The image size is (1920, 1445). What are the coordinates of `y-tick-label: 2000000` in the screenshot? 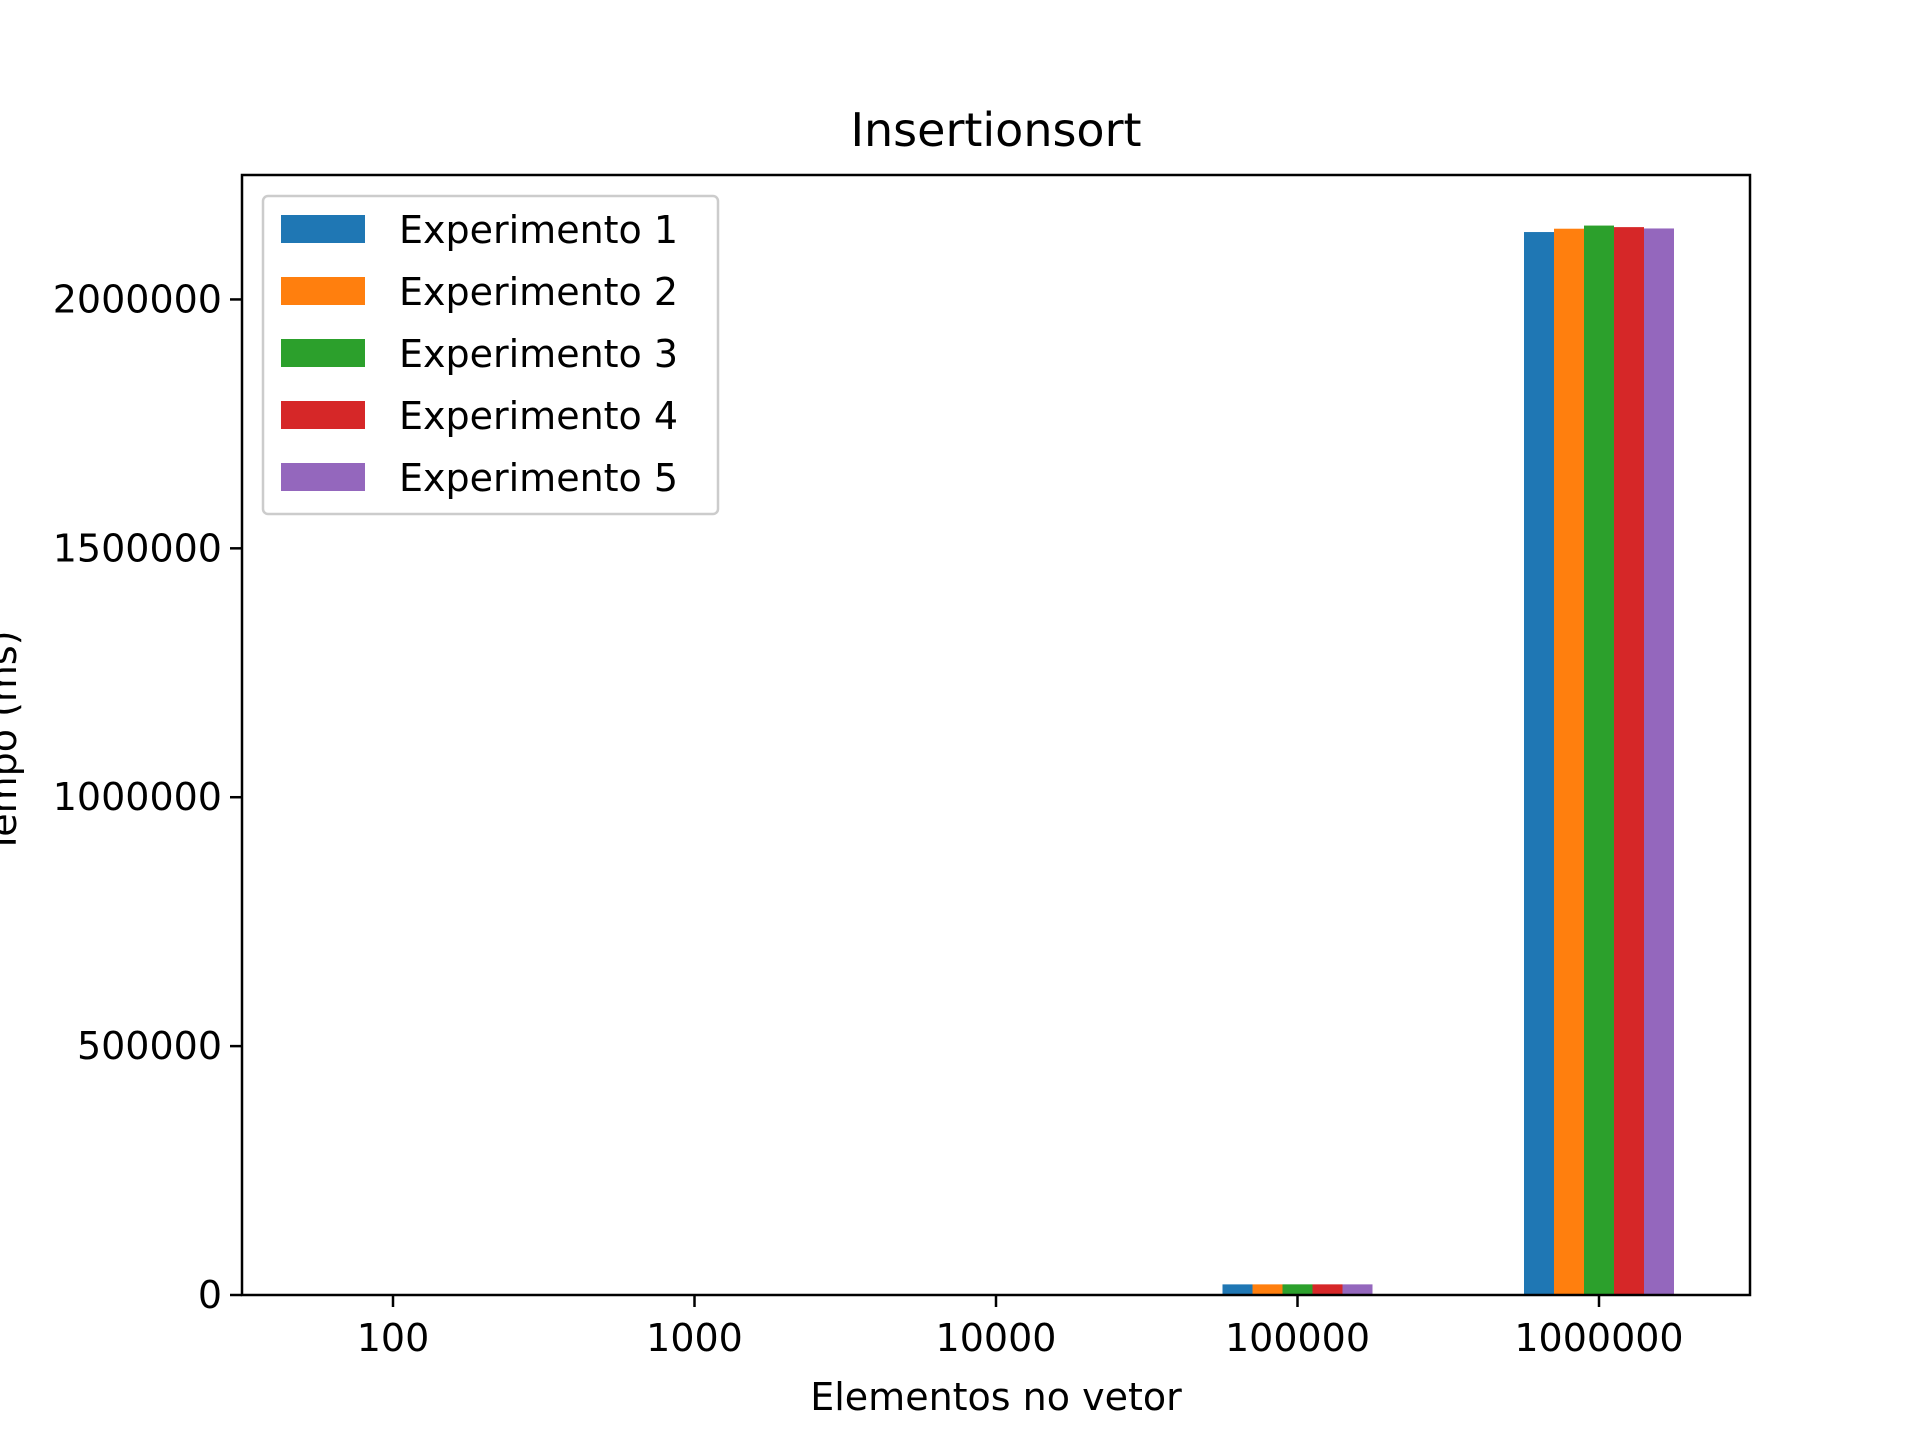 It's located at (137, 299).